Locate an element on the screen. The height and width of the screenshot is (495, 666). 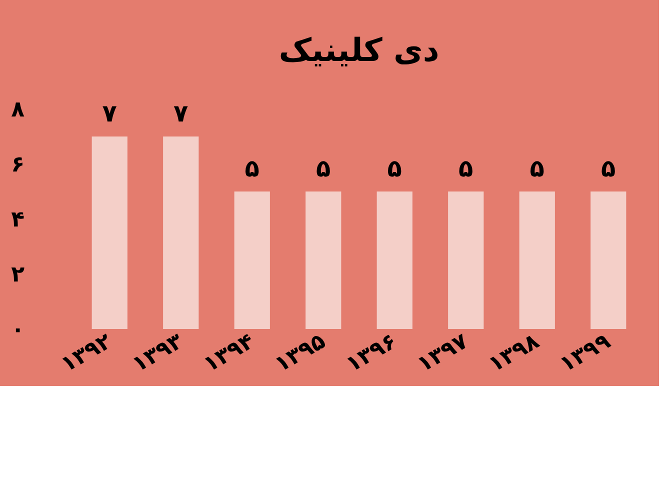
x-tick-label: ۱۳۹۲ is located at coordinates (87, 353).